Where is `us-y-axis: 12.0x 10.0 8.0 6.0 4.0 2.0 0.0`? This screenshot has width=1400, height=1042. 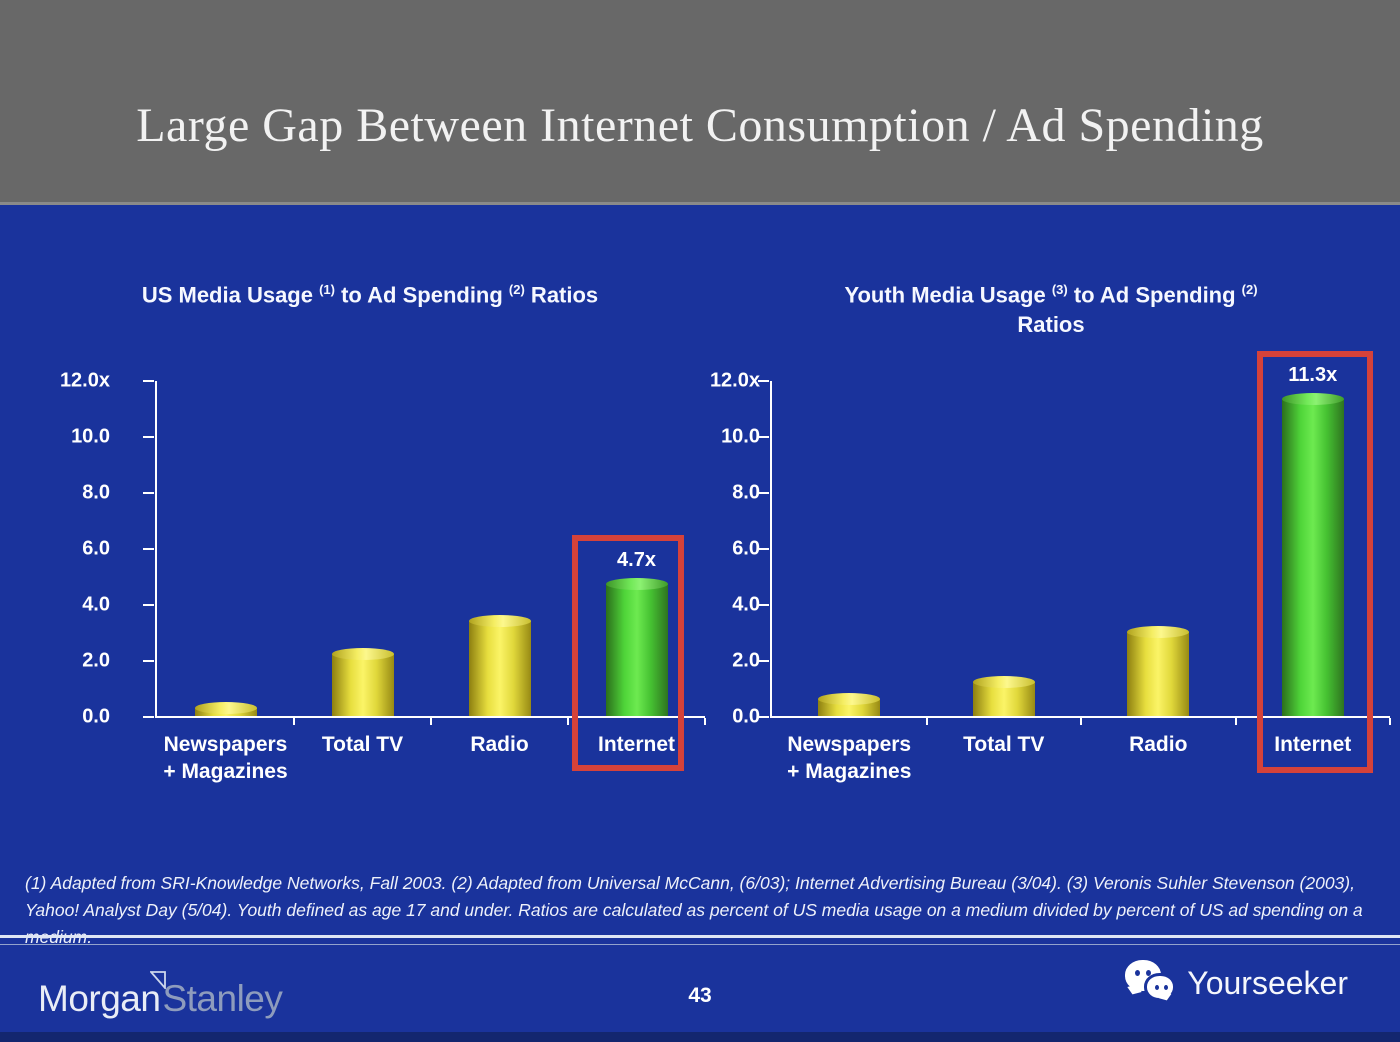 us-y-axis: 12.0x 10.0 8.0 6.0 4.0 2.0 0.0 is located at coordinates (75, 549).